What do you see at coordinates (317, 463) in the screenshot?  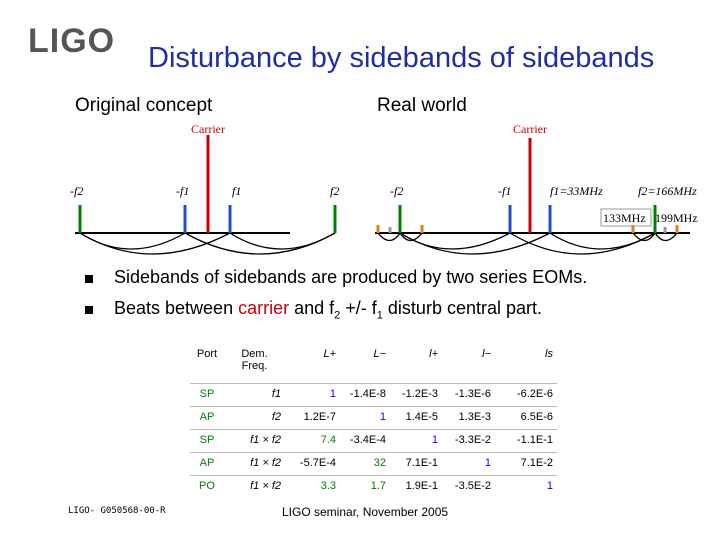 I see `table-cell: -5.7E-4` at bounding box center [317, 463].